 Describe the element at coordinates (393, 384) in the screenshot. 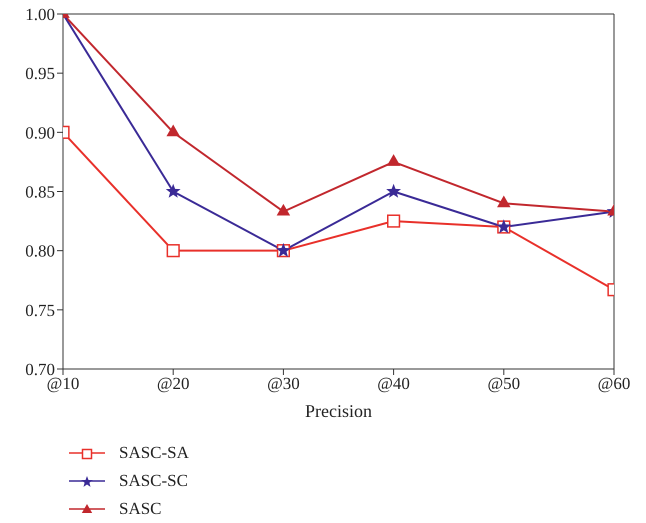

I see `x-tick-label: @40` at that location.